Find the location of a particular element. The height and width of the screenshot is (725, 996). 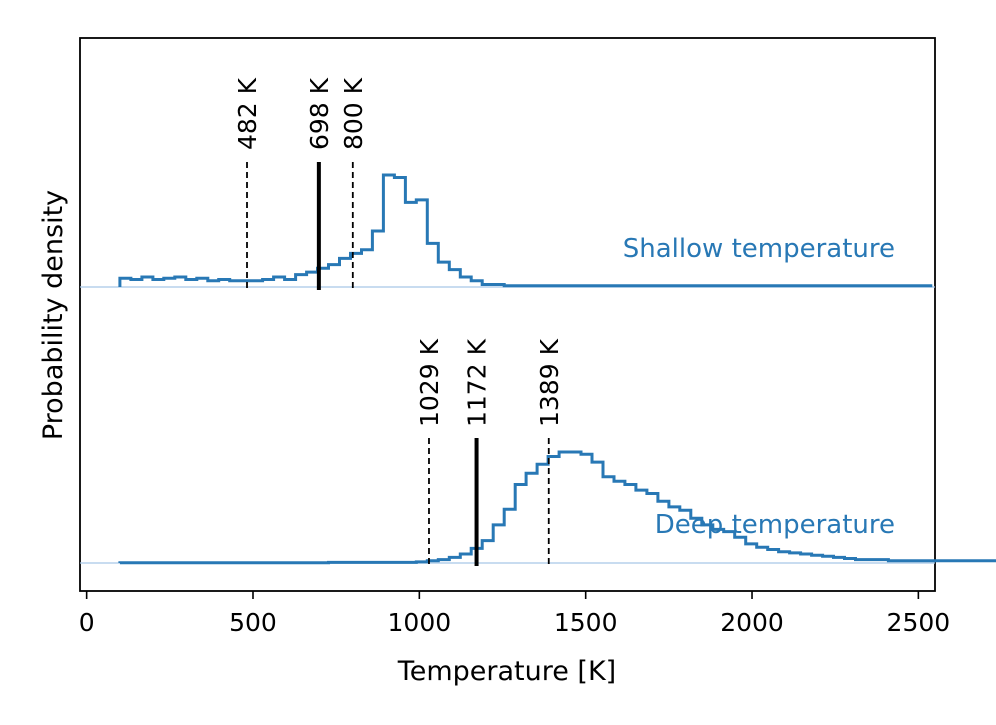

percentile-label: 482 K is located at coordinates (247, 113).